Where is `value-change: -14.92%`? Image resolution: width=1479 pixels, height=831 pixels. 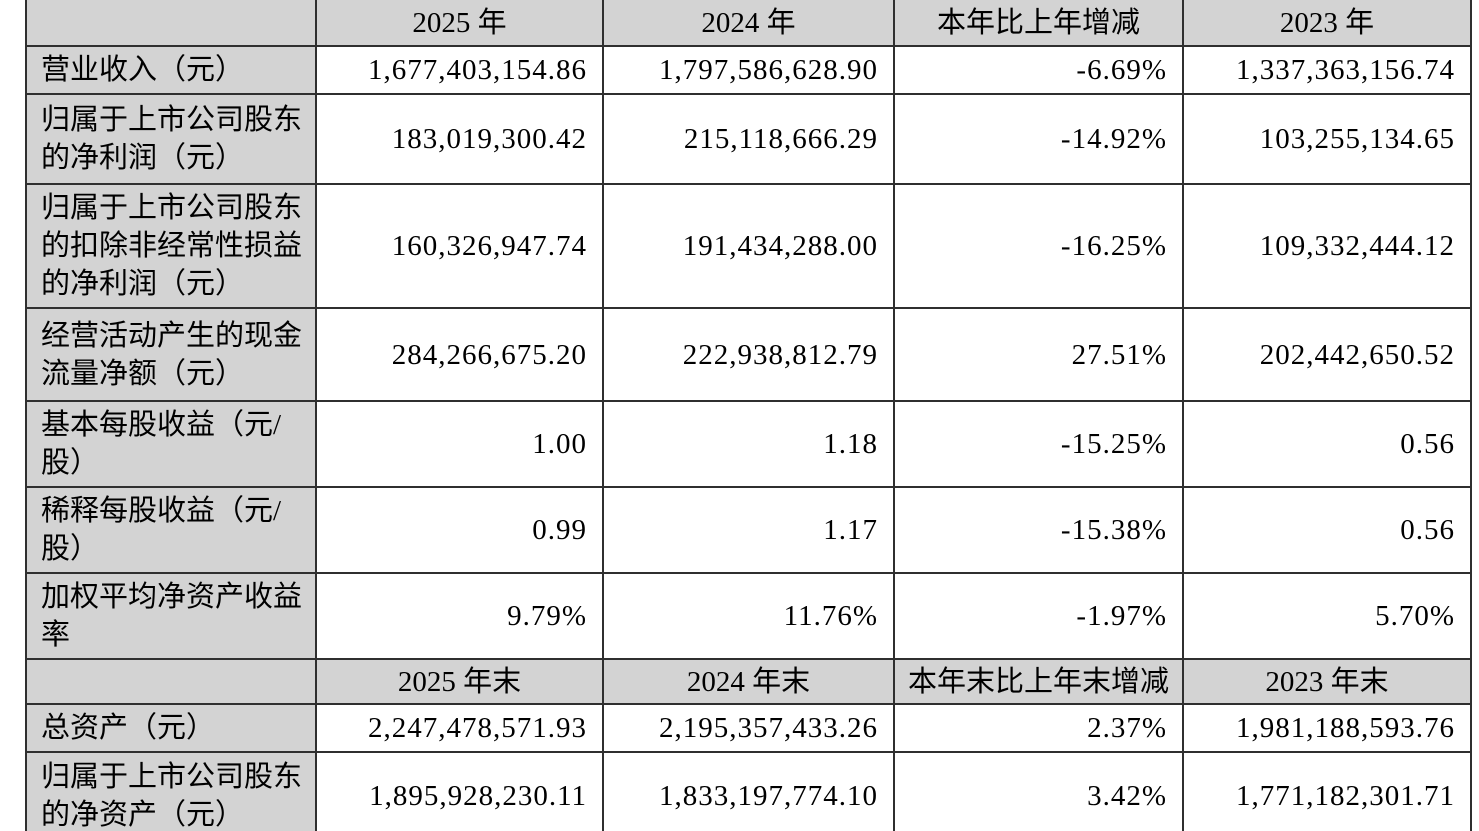 value-change: -14.92% is located at coordinates (1038, 139).